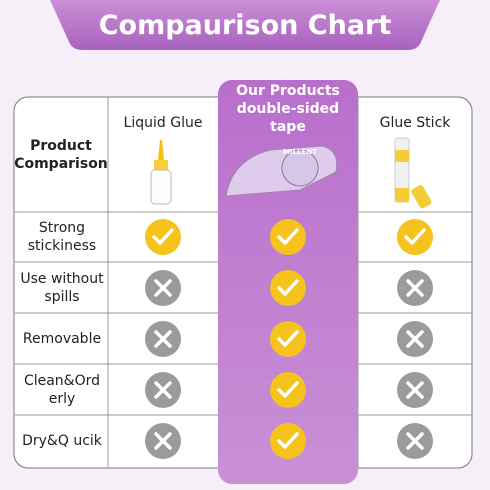 The width and height of the screenshot is (490, 490). I want to click on tape-image: MILLENT, so click(281, 171).